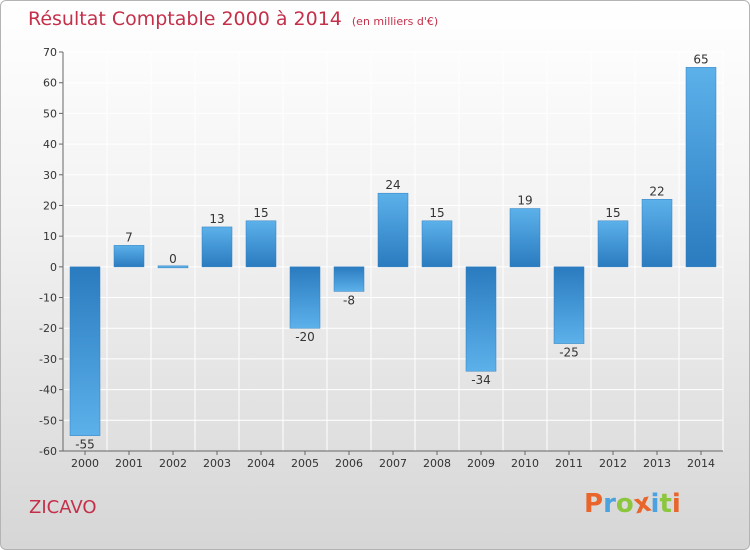 The height and width of the screenshot is (550, 750). I want to click on data-label-2000: -55, so click(85, 445).